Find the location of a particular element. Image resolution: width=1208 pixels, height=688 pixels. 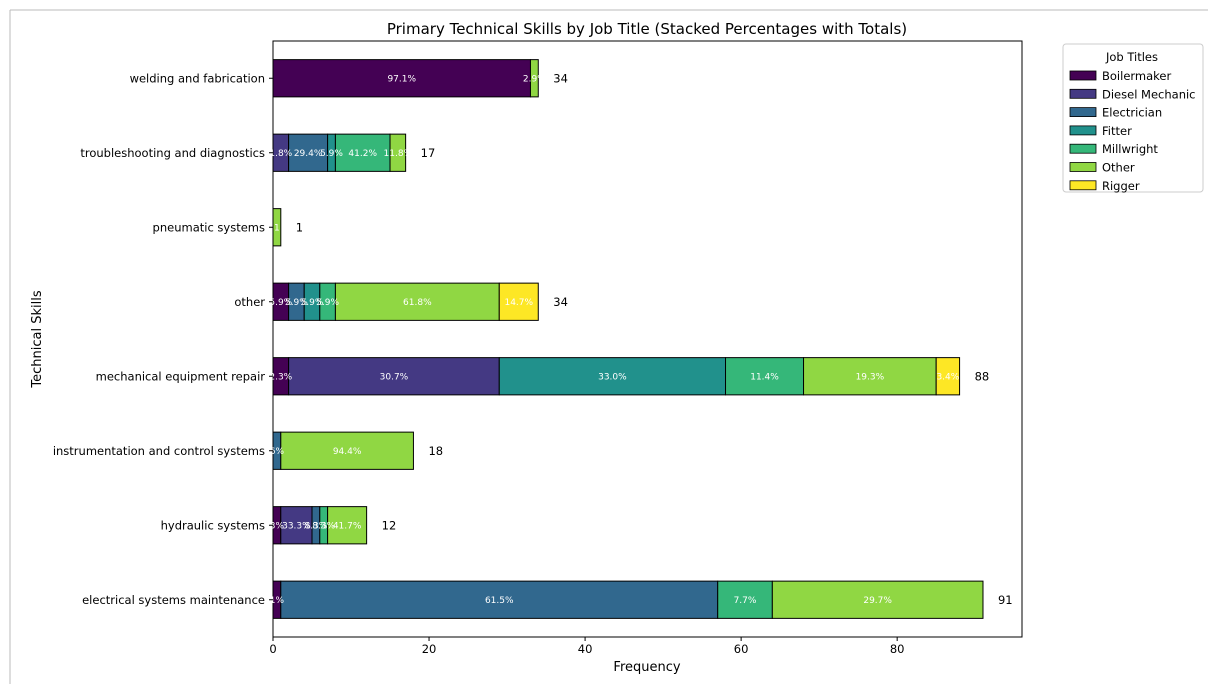

segment-label: 29.7% is located at coordinates (877, 601).